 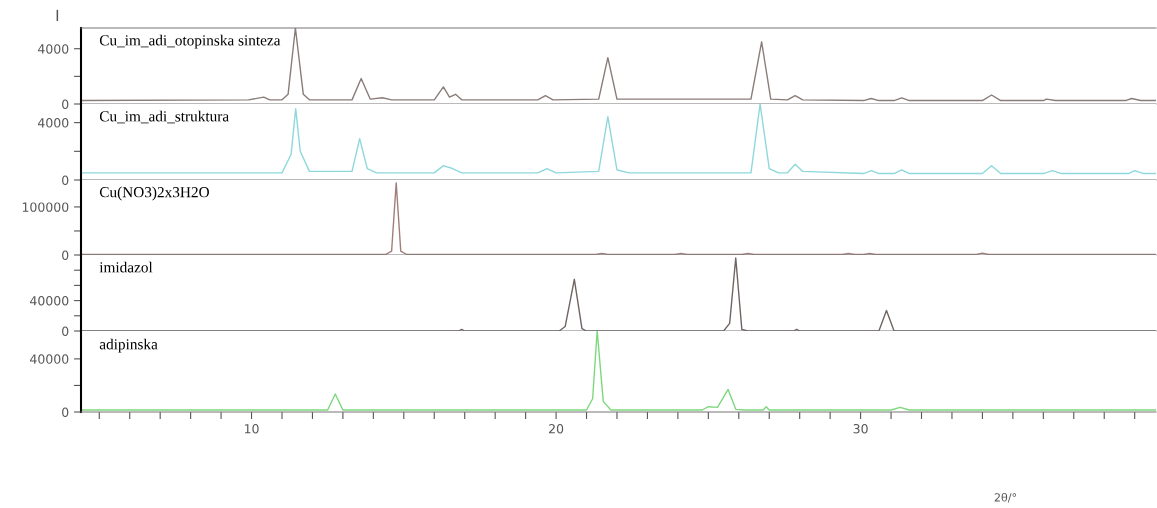 What do you see at coordinates (126, 267) in the screenshot?
I see `text: imidazol` at bounding box center [126, 267].